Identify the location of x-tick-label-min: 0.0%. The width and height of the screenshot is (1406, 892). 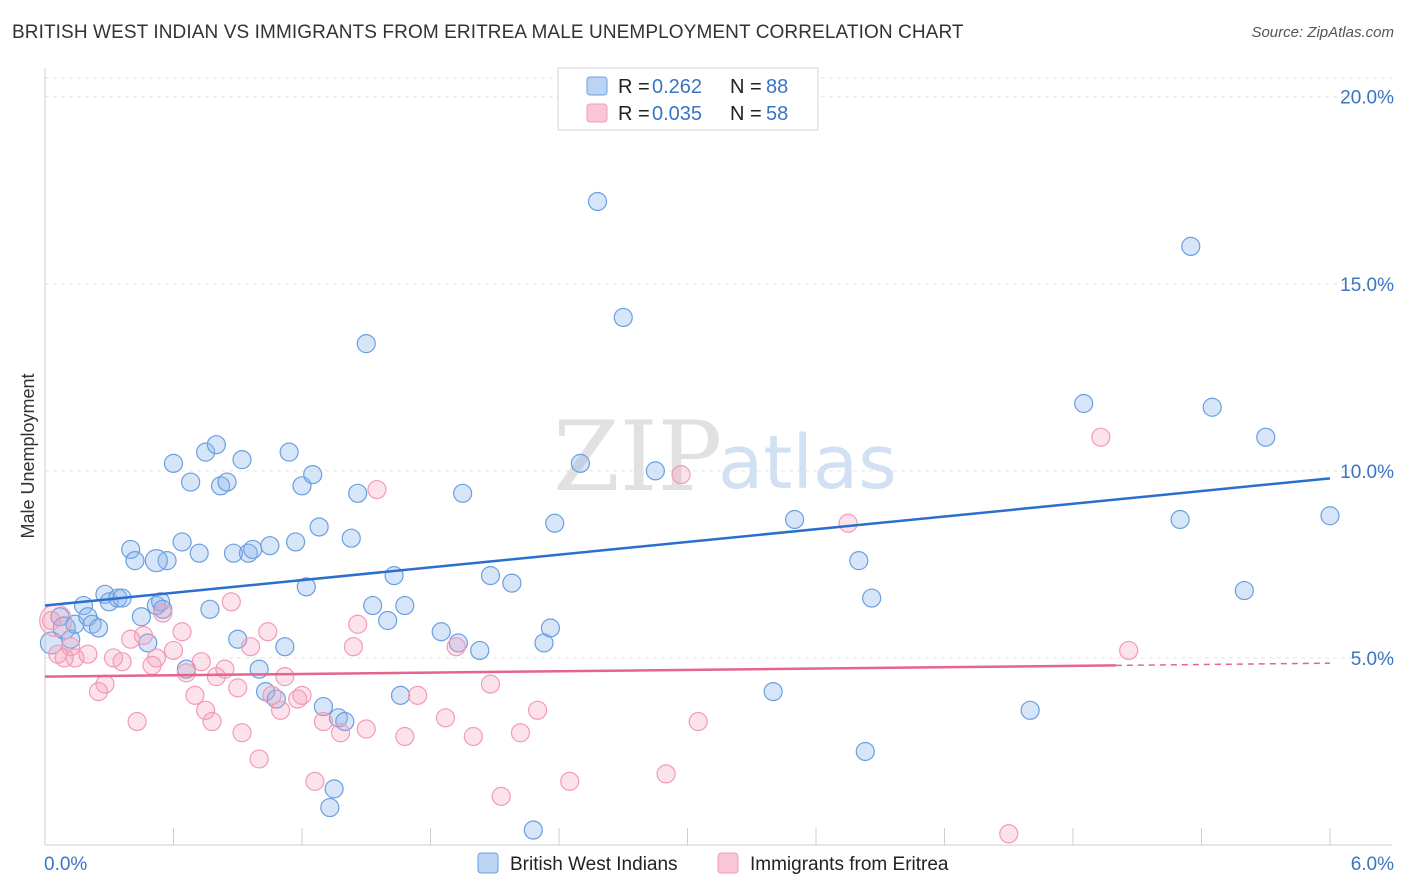
(65, 864).